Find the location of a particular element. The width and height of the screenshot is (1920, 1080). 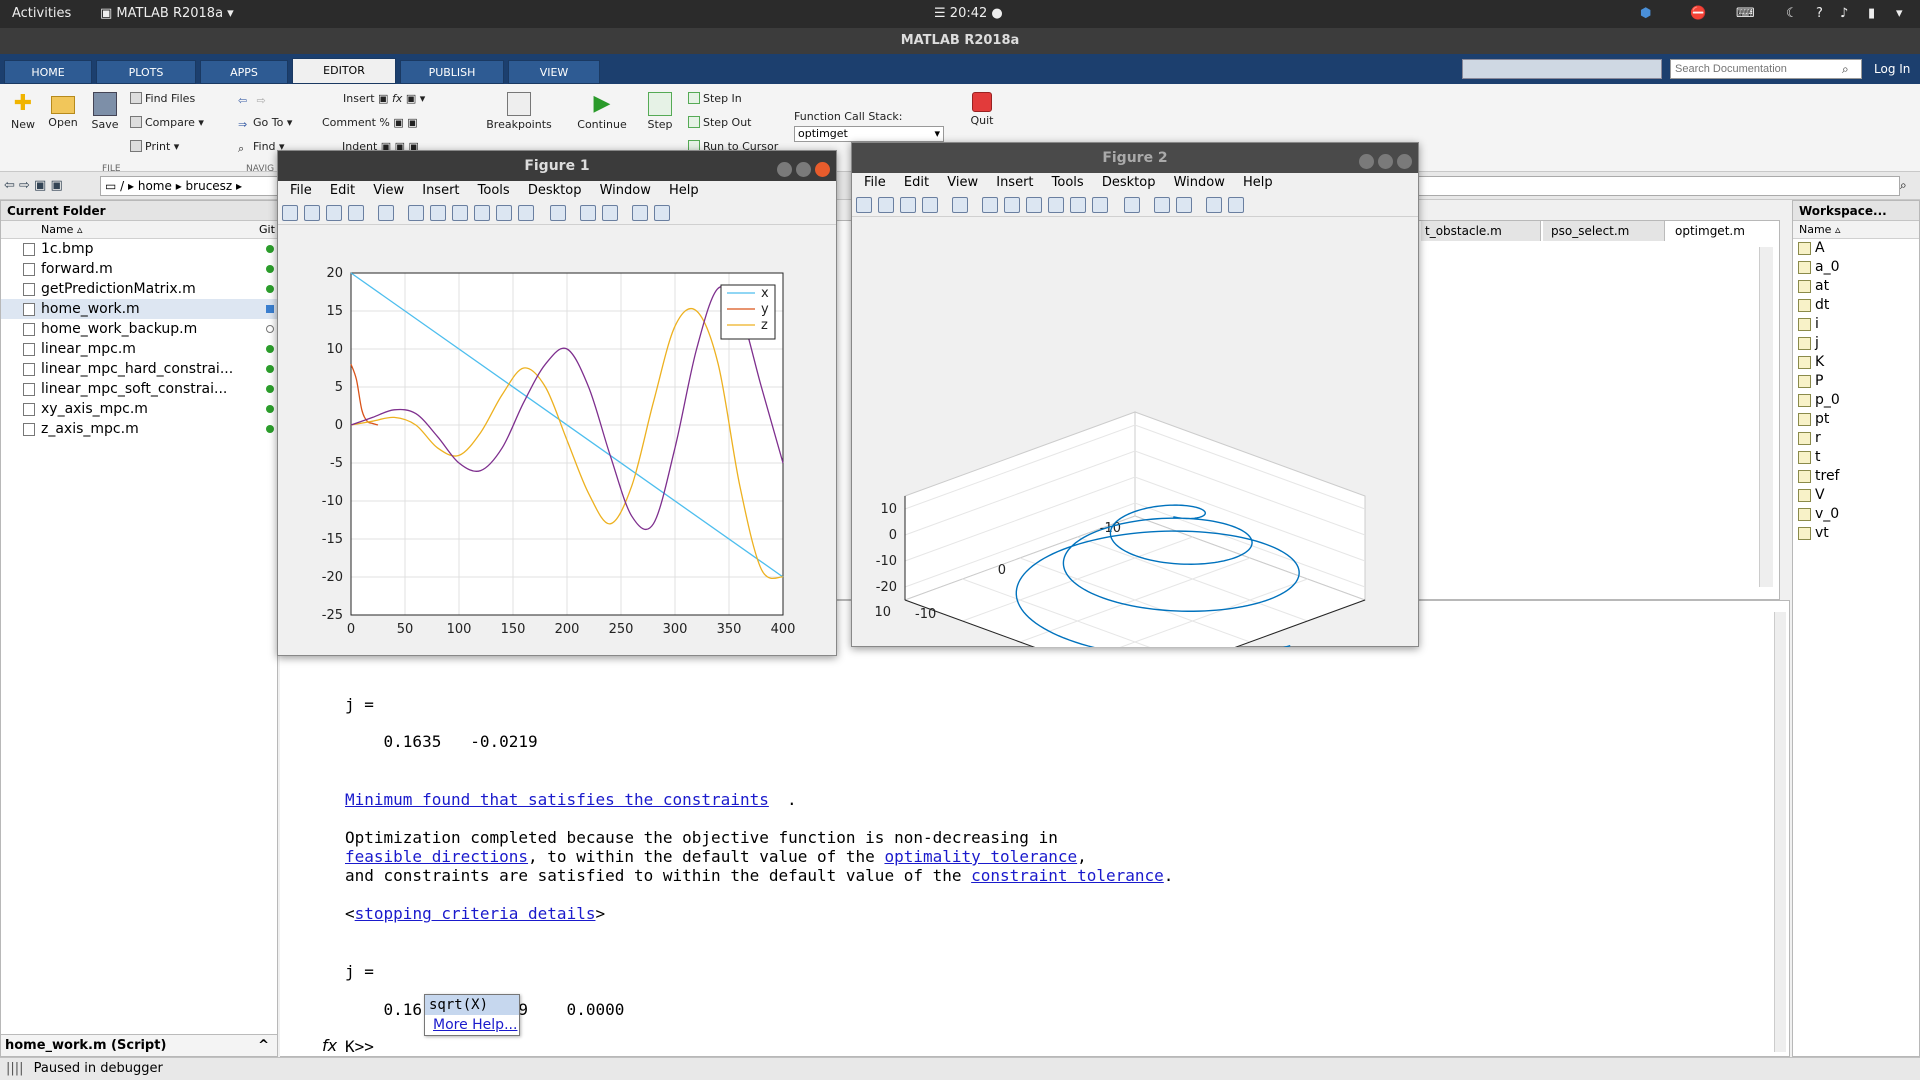

editor-tab-active: optimget.m is located at coordinates (1721, 231).